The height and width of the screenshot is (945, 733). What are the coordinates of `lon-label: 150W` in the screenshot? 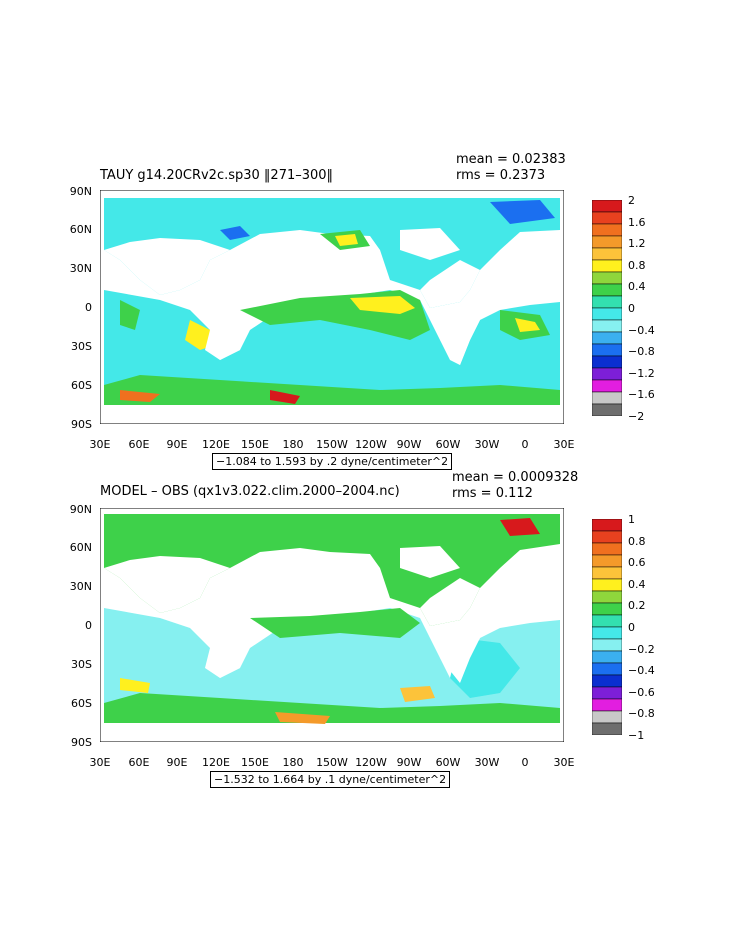 It's located at (332, 762).